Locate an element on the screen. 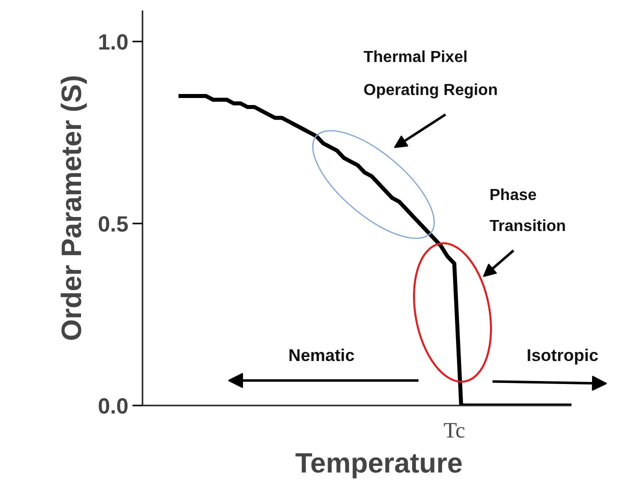  y-tick-label: 1.0 is located at coordinates (113, 41).